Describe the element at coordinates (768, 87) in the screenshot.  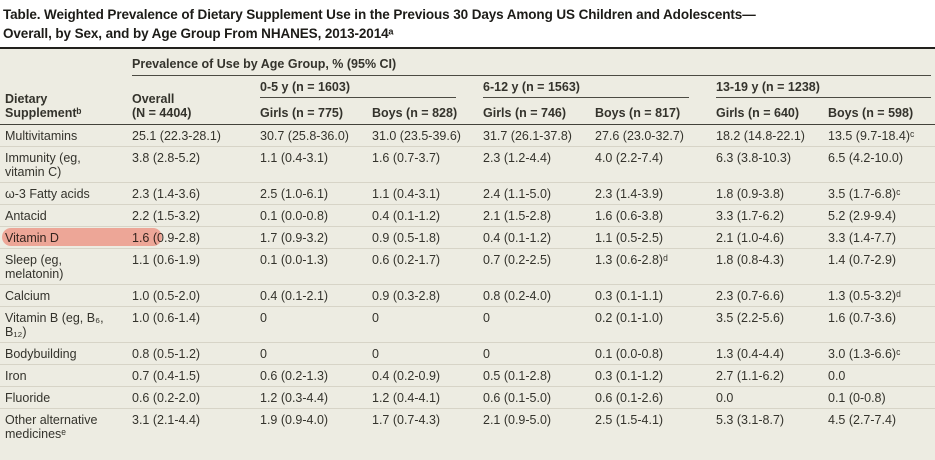
I see `header-age-13-19-label: 13-19 y (n = 1238)` at that location.